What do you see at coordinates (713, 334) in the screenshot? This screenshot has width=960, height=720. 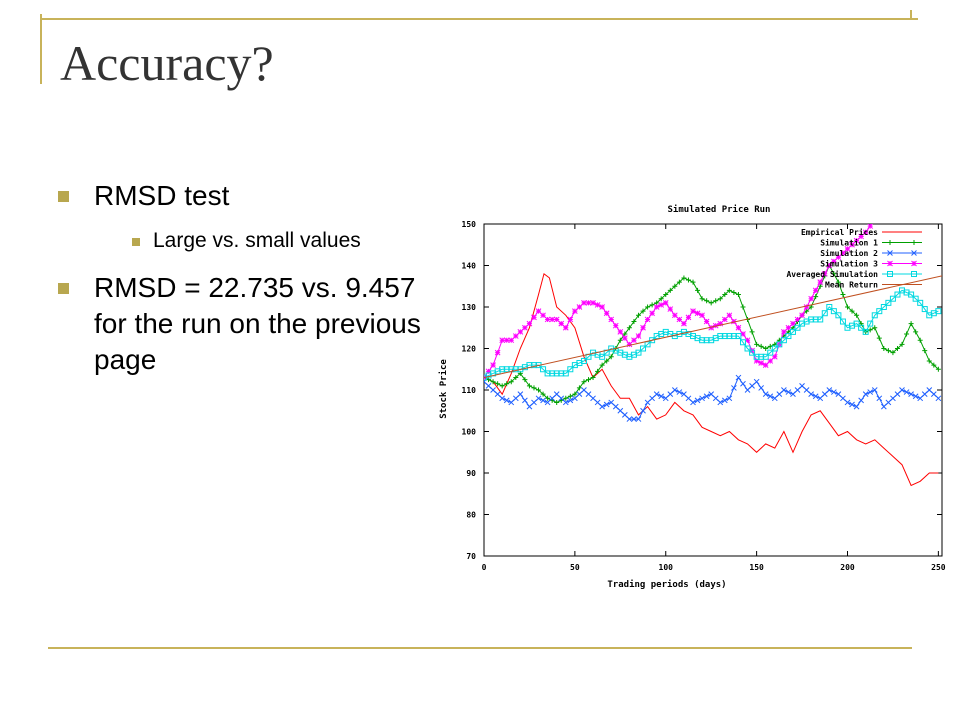 I see `series-averaged-simulation` at bounding box center [713, 334].